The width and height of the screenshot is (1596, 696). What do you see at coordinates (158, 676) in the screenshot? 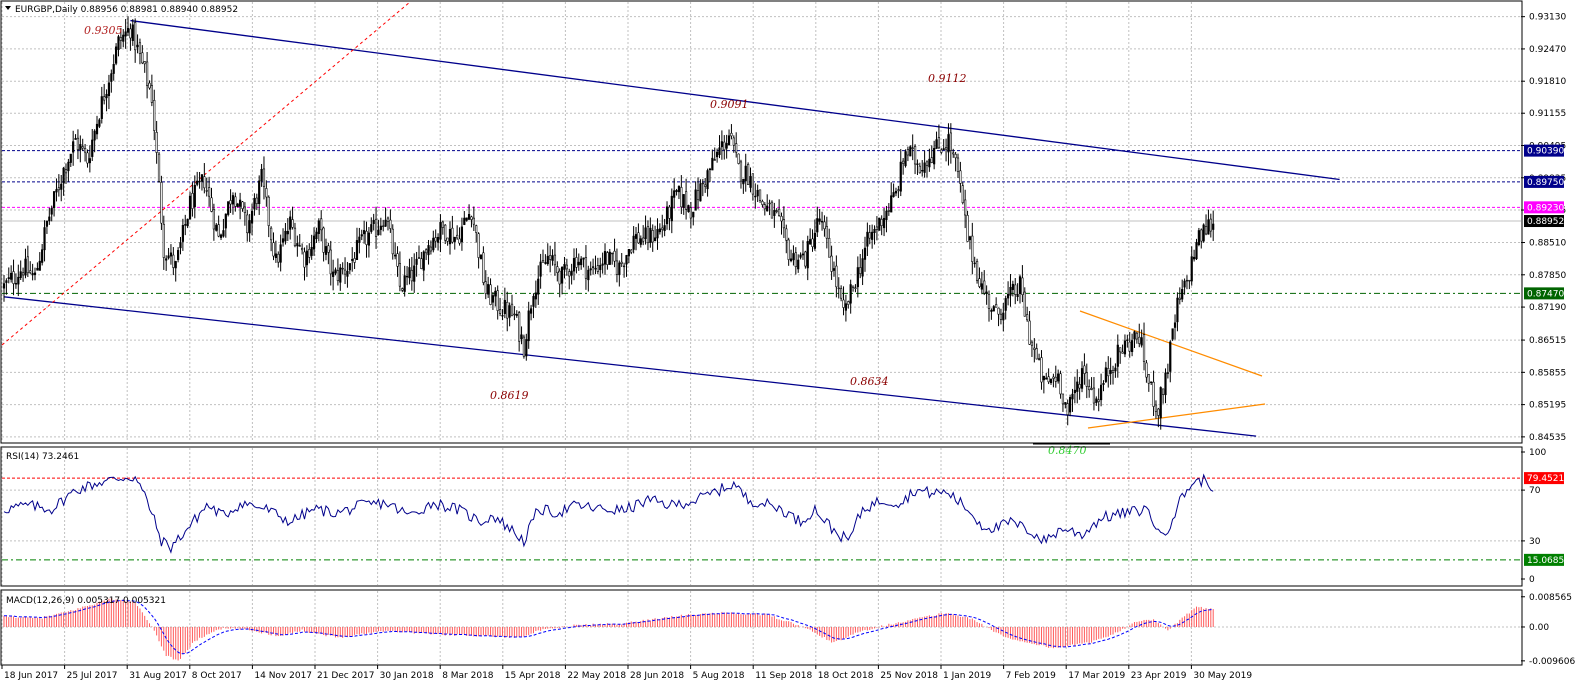
I see `date-tick-label: 31 Aug 2017` at bounding box center [158, 676].